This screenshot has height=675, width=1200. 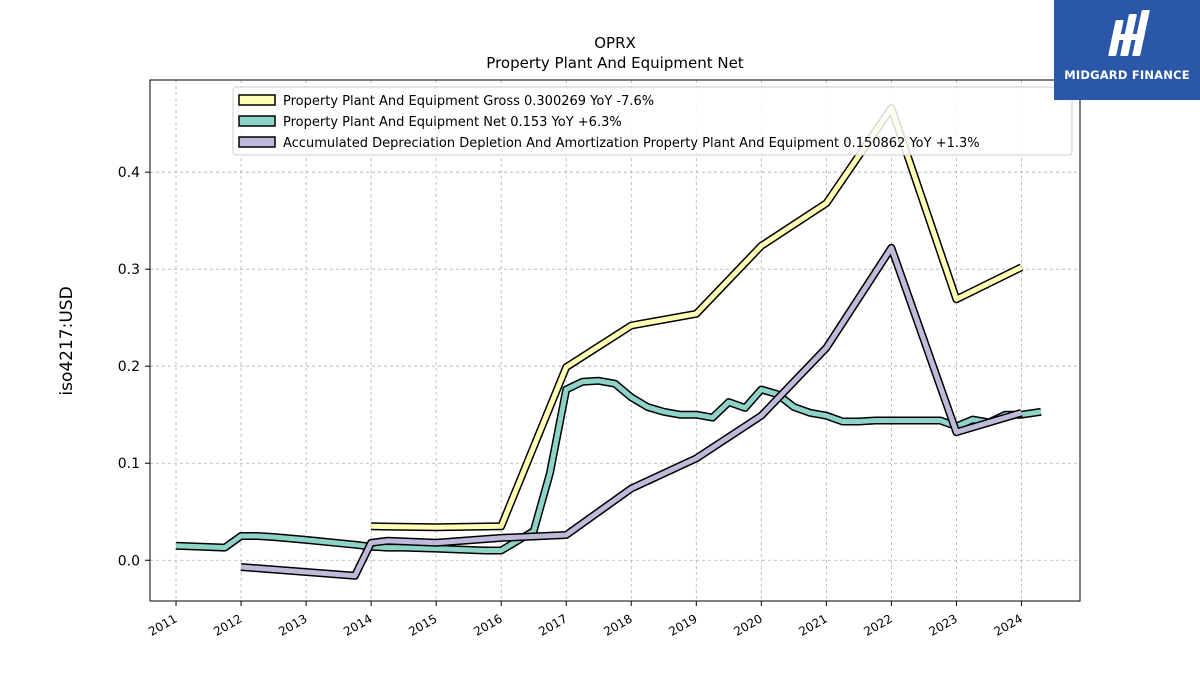 I want to click on x-tick-label: 2011, so click(x=162, y=624).